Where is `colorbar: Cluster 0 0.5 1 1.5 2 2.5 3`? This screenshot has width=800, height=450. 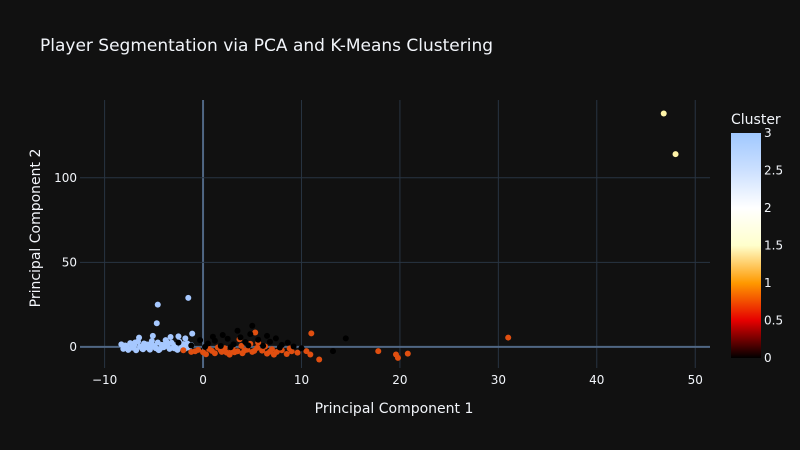 colorbar: Cluster 0 0.5 1 1.5 2 2.5 3 is located at coordinates (757, 238).